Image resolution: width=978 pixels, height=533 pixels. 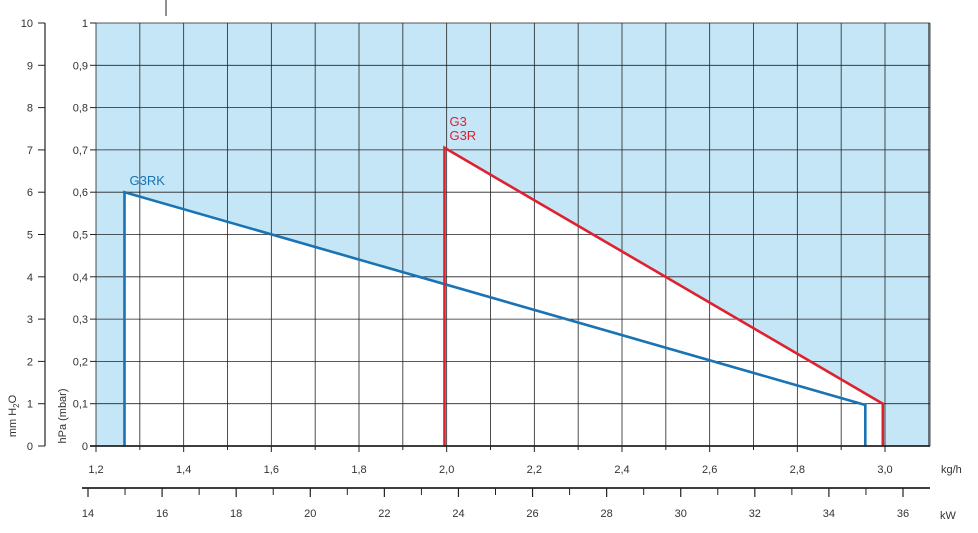 I want to click on x2-tick-label: 16, so click(x=162, y=514).